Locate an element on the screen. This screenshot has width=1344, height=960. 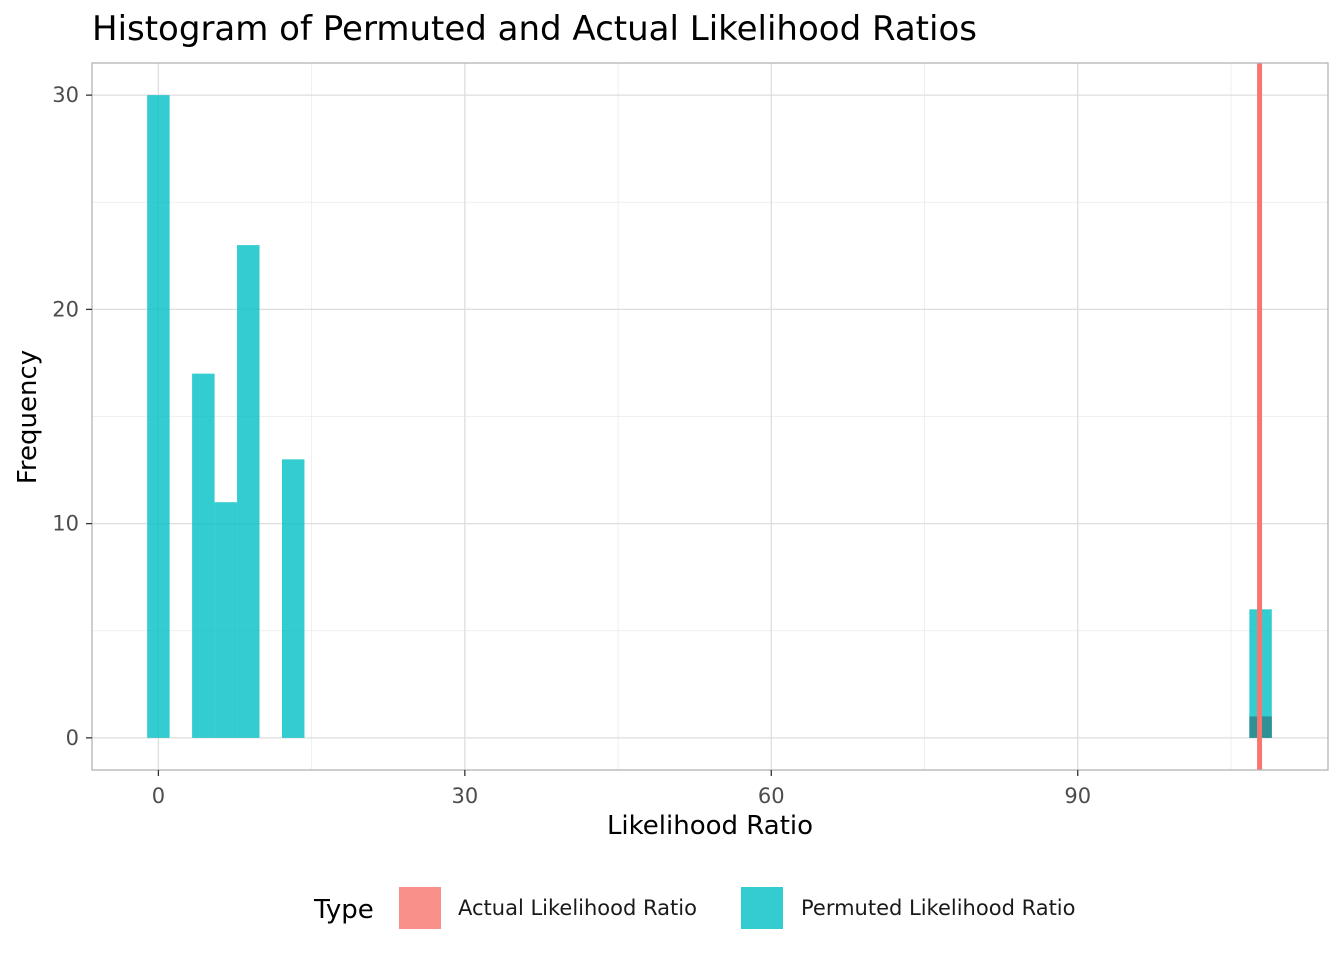
y-axis-ticks: 0 10 20 30 is located at coordinates (72, 416).